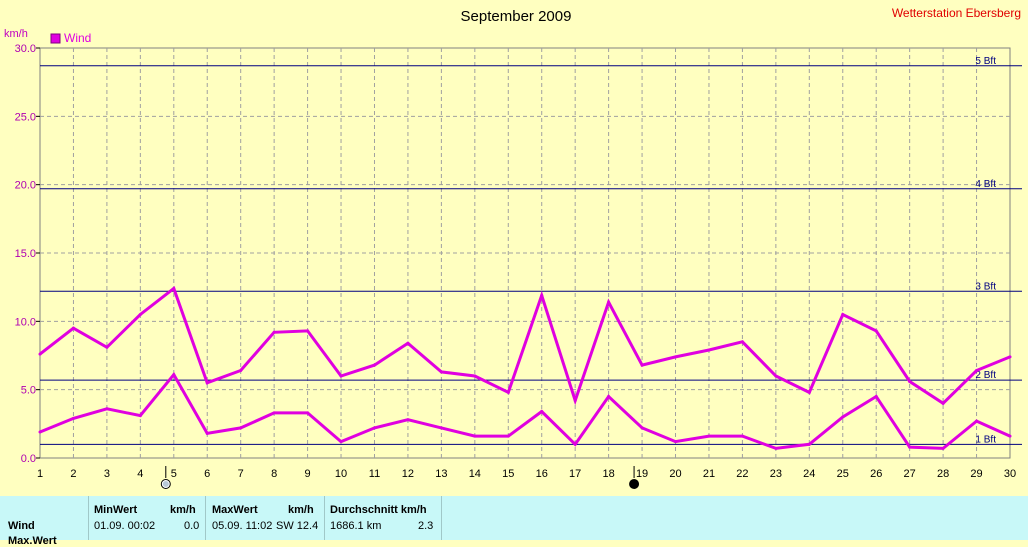  I want to click on y-axis-unit: km/h, so click(16, 34).